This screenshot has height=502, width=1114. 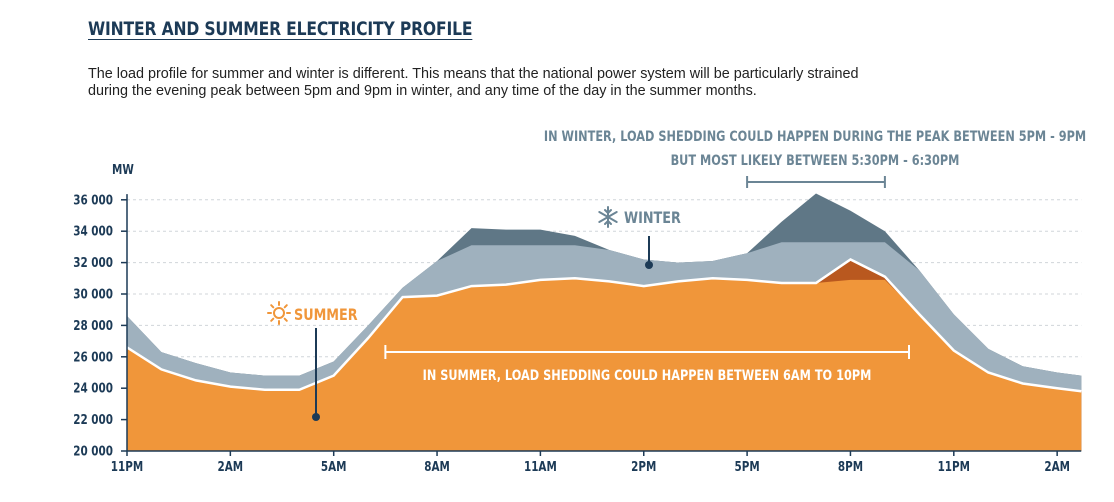 What do you see at coordinates (312, 361) in the screenshot?
I see `summer-label-group: SUMMER` at bounding box center [312, 361].